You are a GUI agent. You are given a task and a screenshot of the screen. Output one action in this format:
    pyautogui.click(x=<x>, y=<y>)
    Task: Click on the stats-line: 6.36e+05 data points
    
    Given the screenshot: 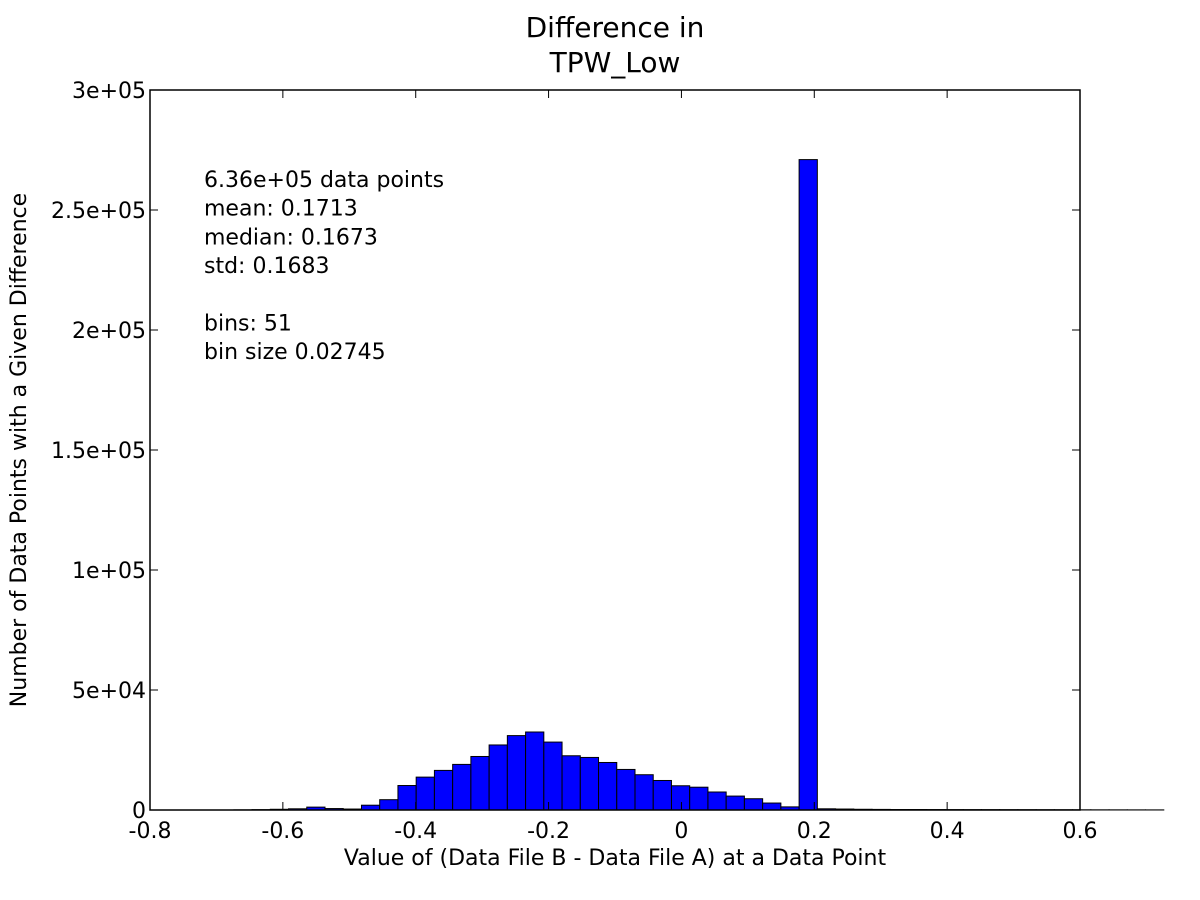 What is the action you would take?
    pyautogui.click(x=324, y=180)
    